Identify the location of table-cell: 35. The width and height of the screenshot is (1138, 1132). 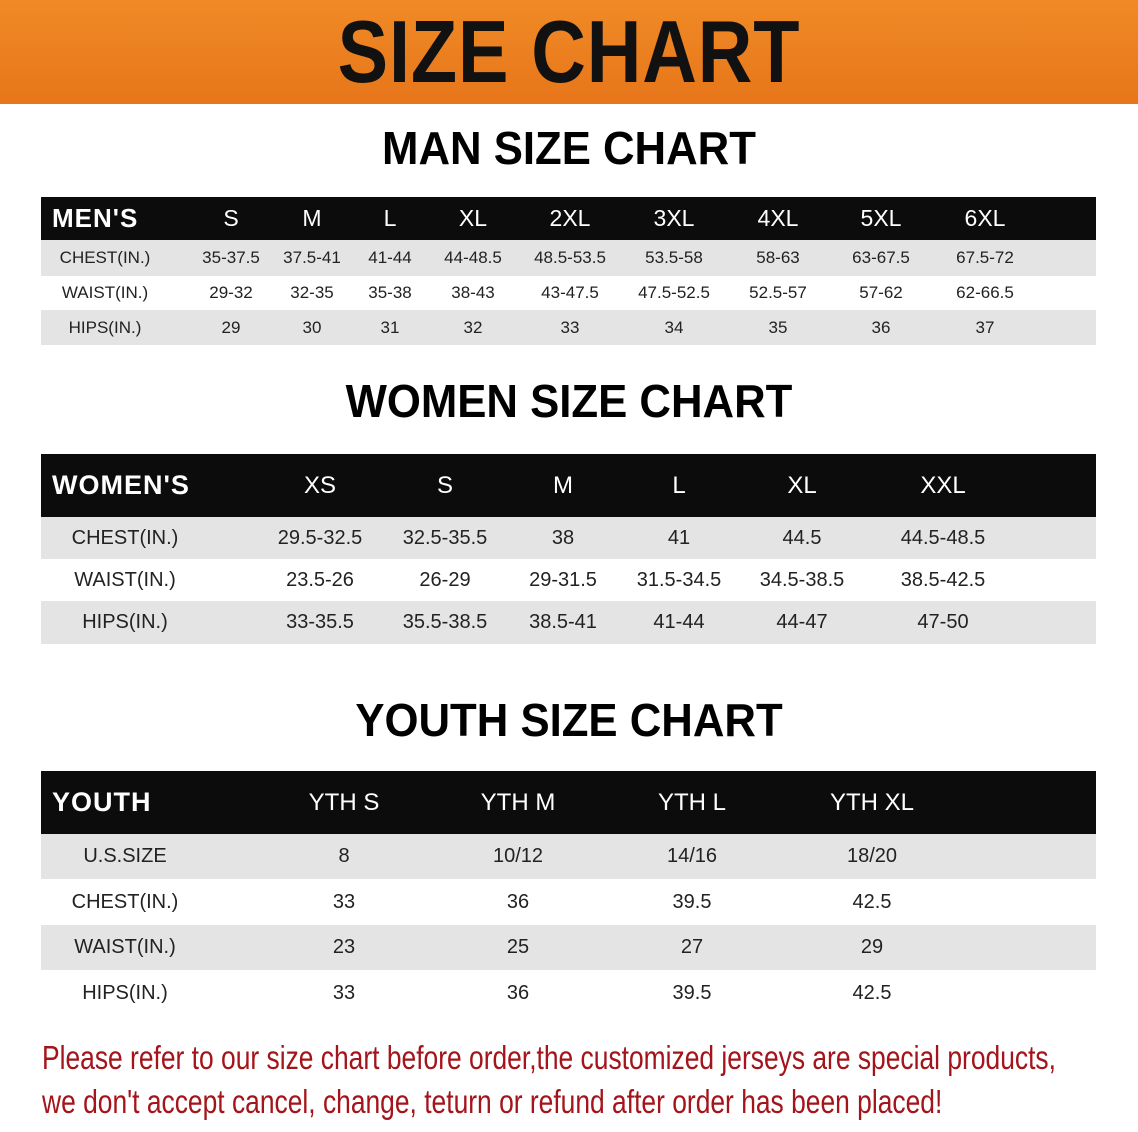
(778, 327).